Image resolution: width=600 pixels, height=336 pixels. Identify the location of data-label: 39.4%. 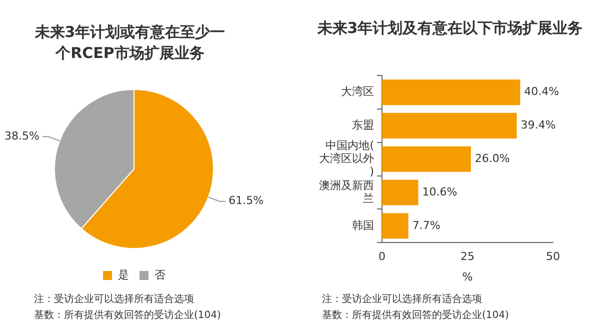
(538, 125).